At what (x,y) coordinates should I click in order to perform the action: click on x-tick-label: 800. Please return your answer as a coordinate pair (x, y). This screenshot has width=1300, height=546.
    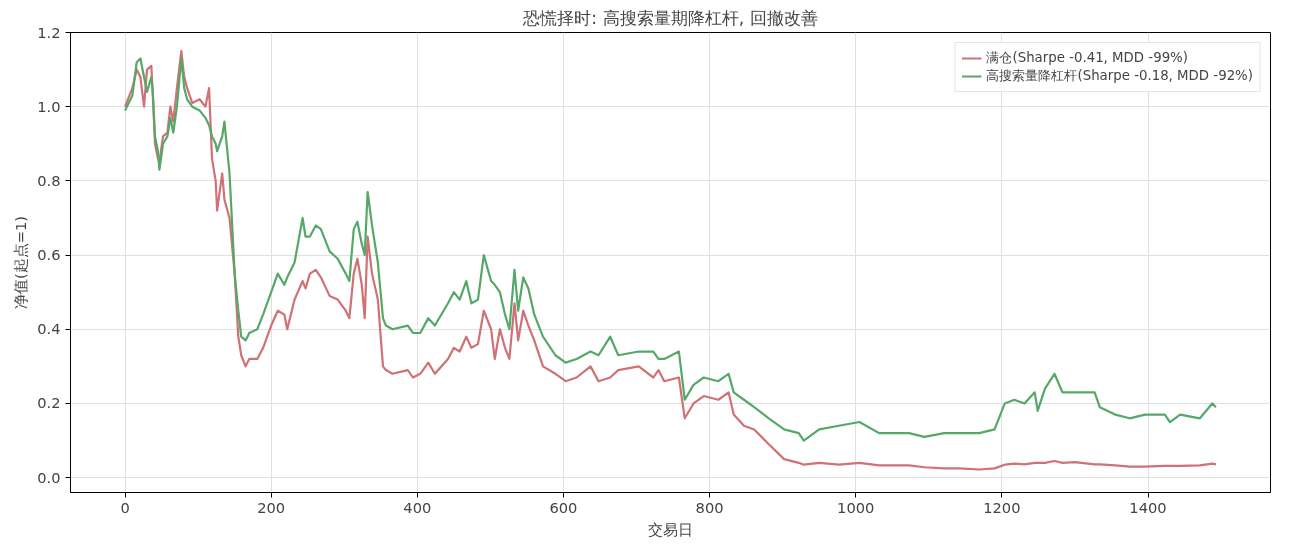
    Looking at the image, I should click on (709, 507).